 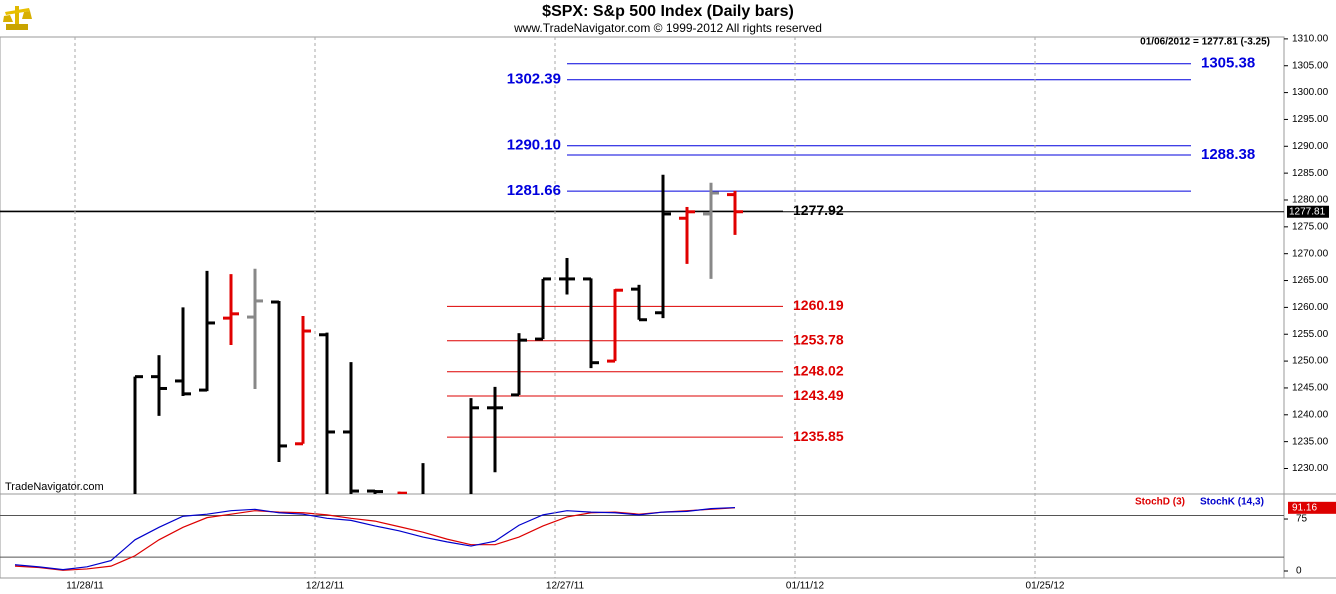 What do you see at coordinates (1310, 65) in the screenshot?
I see `y-tick-label: 1305.00` at bounding box center [1310, 65].